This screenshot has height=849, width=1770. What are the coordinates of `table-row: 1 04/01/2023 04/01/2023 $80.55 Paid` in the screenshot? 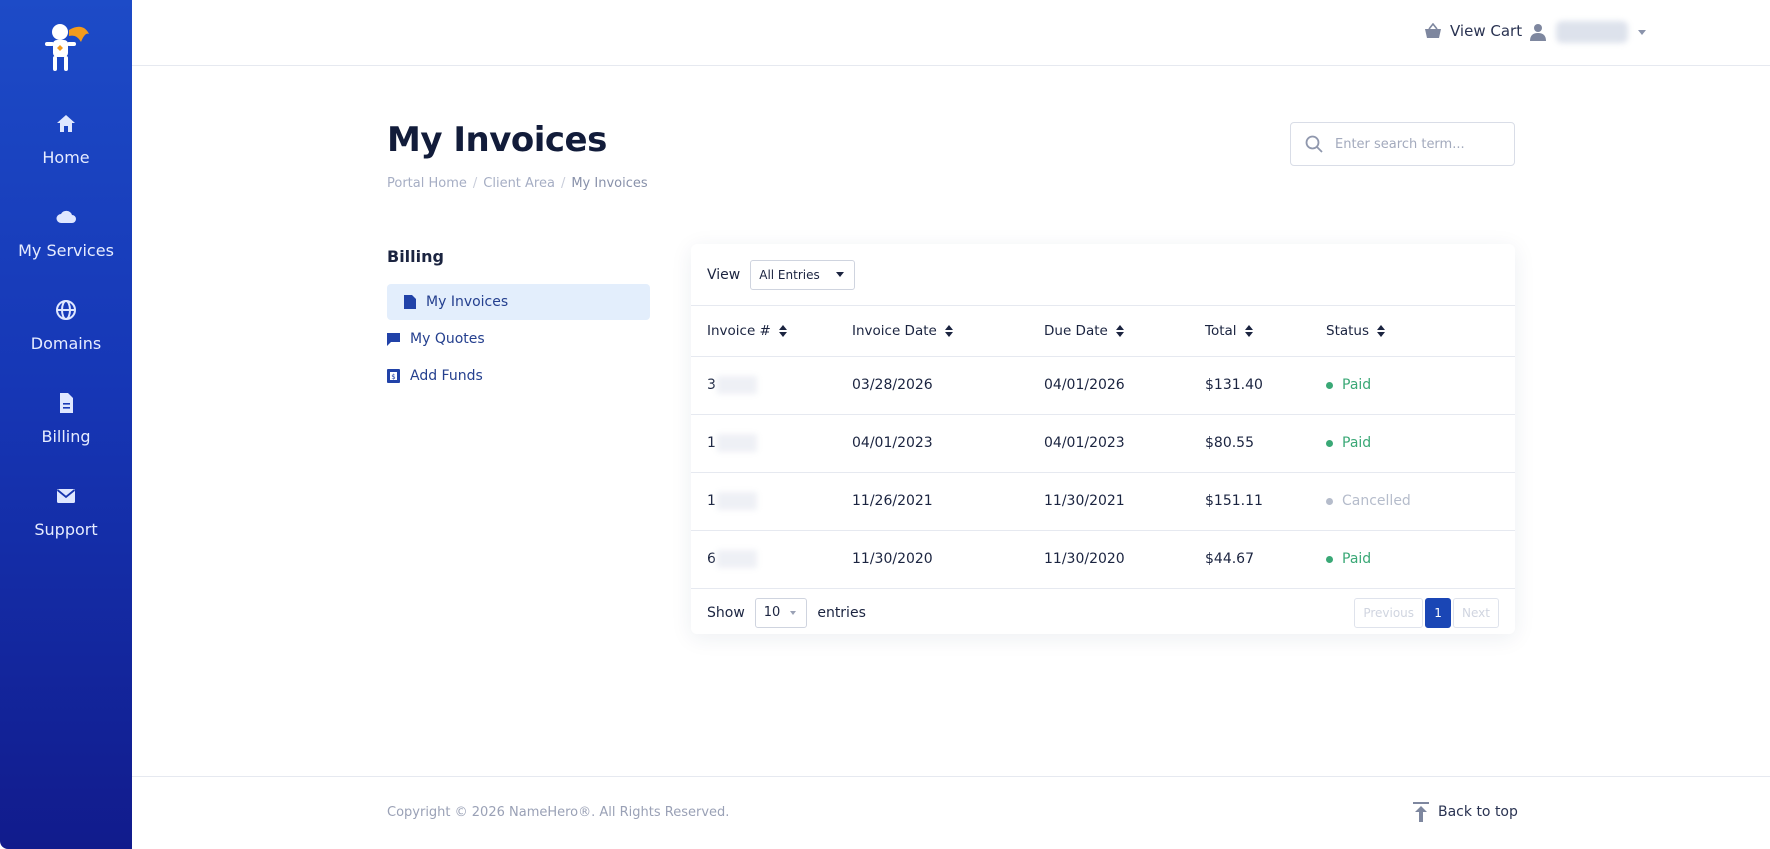 It's located at (1103, 443).